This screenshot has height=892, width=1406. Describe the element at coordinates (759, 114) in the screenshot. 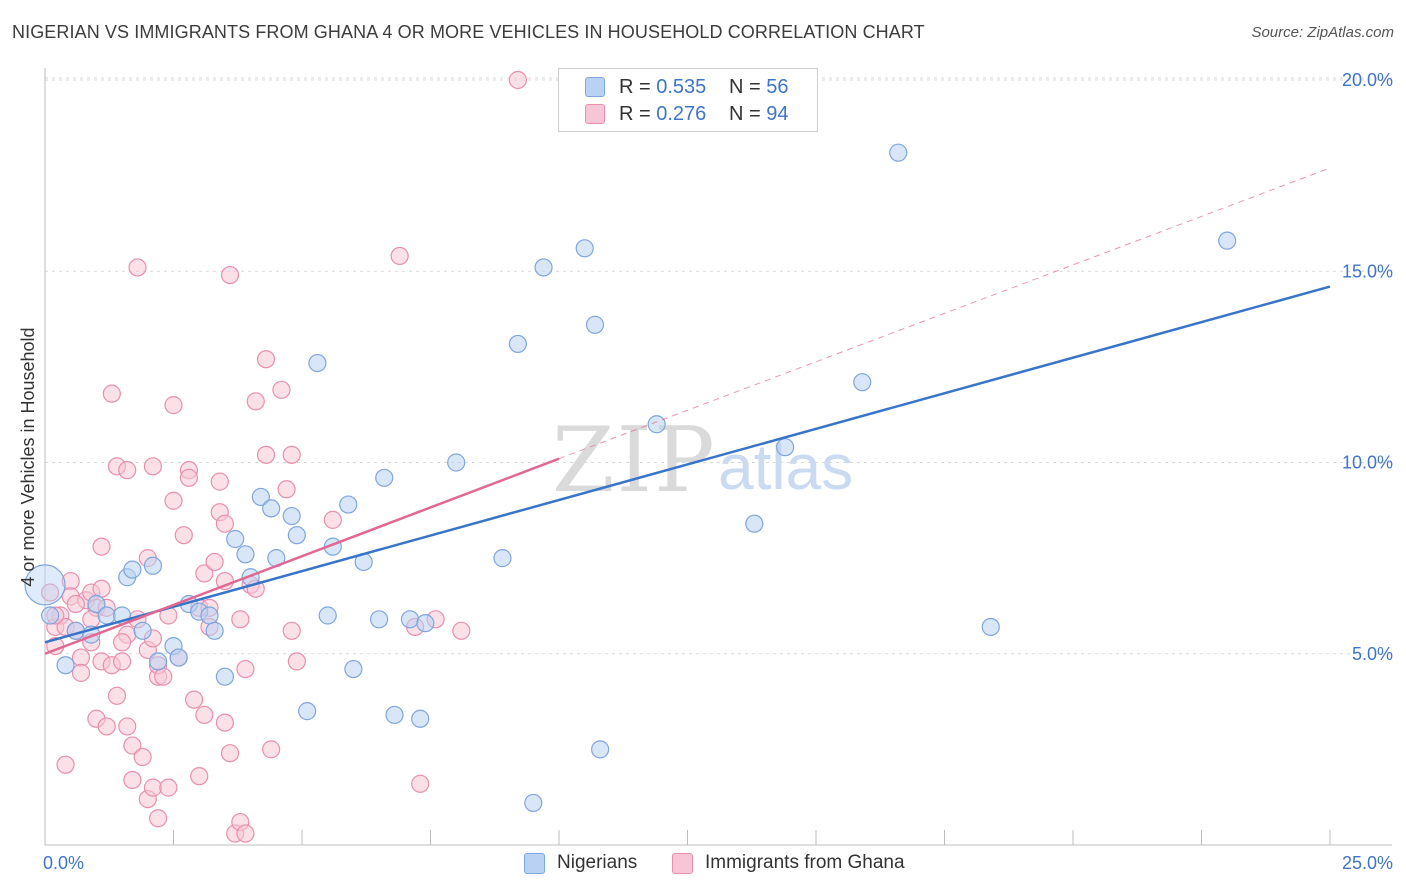

I see `n-stat-ghana: N = 94` at that location.